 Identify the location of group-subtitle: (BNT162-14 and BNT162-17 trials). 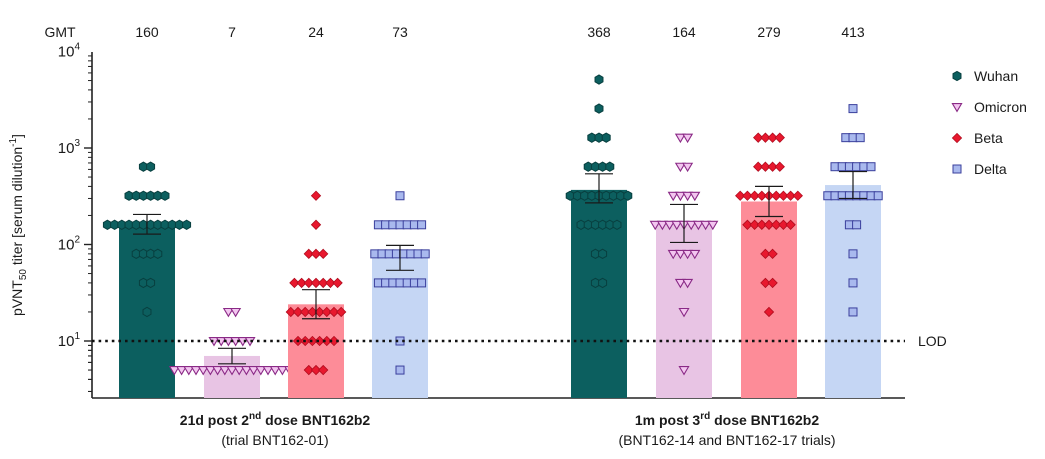
(726, 440).